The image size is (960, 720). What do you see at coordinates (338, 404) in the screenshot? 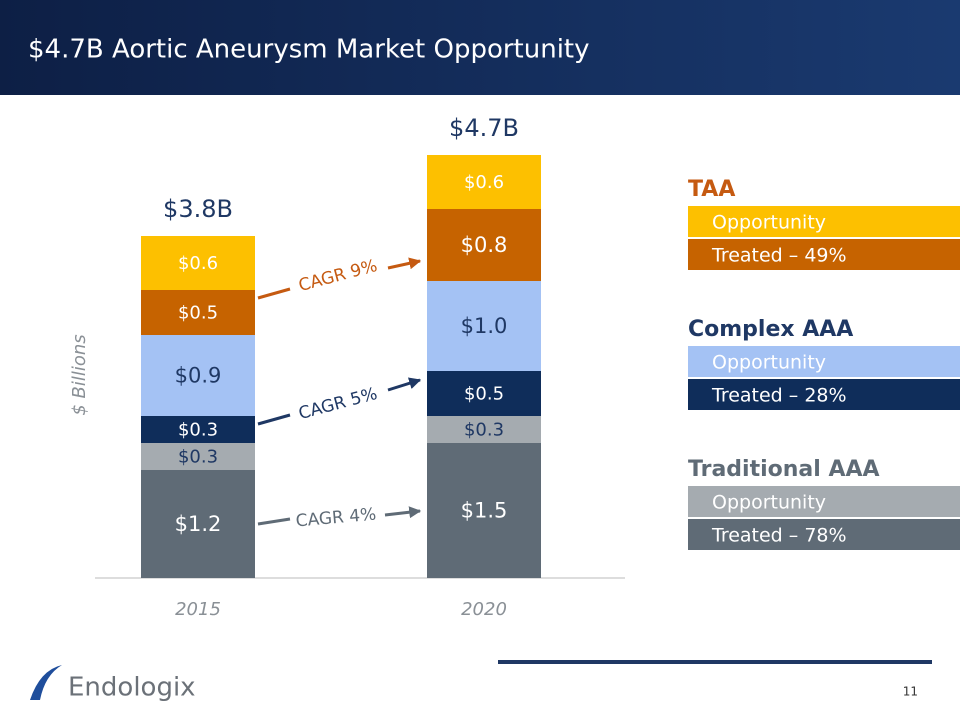
I see `annotation: CAGR 5%` at bounding box center [338, 404].